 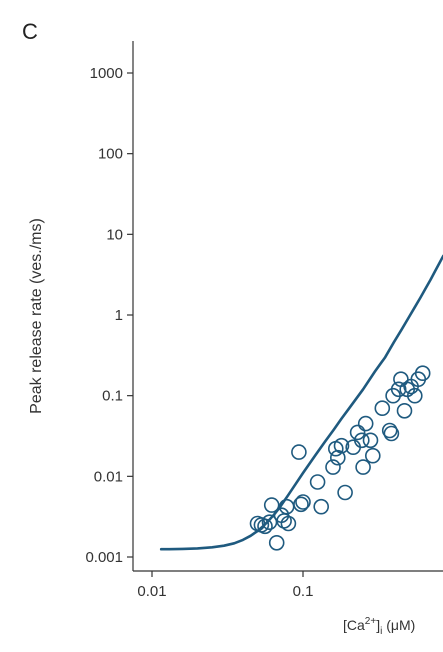 What do you see at coordinates (303, 591) in the screenshot?
I see `x-tick-label: 0.1` at bounding box center [303, 591].